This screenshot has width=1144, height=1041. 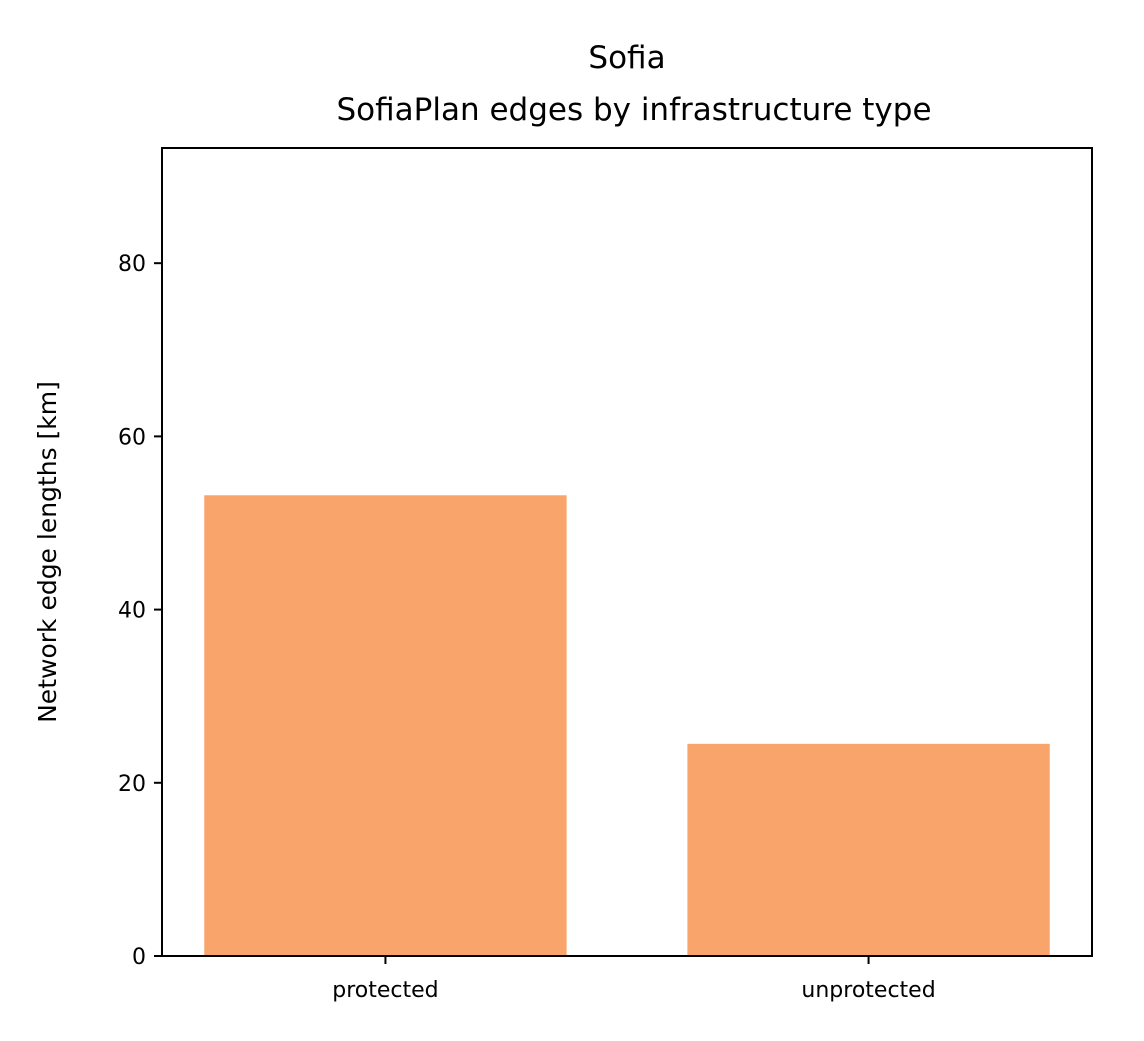 I want to click on y-tick-label: 0, so click(x=139, y=957).